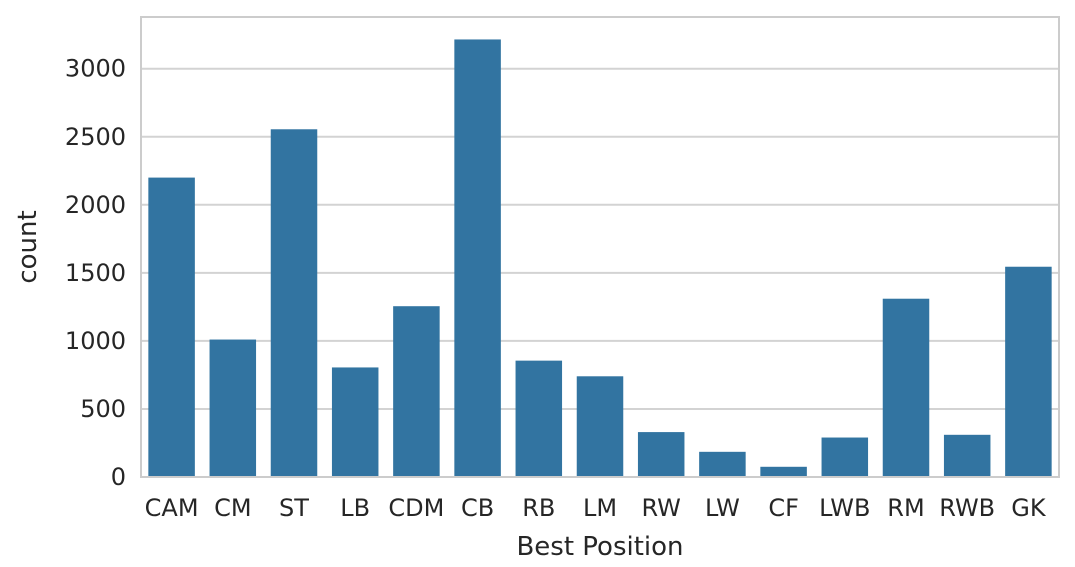 The image size is (1075, 567). I want to click on bar-rw, so click(661, 454).